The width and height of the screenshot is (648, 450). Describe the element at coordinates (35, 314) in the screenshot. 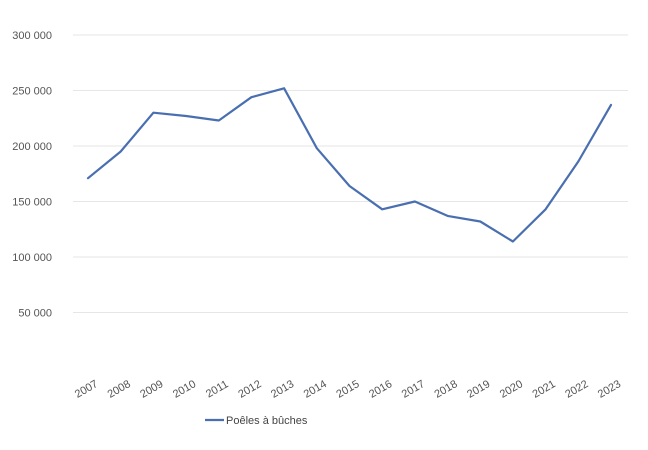

I see `y-tick-label: 50 000` at that location.